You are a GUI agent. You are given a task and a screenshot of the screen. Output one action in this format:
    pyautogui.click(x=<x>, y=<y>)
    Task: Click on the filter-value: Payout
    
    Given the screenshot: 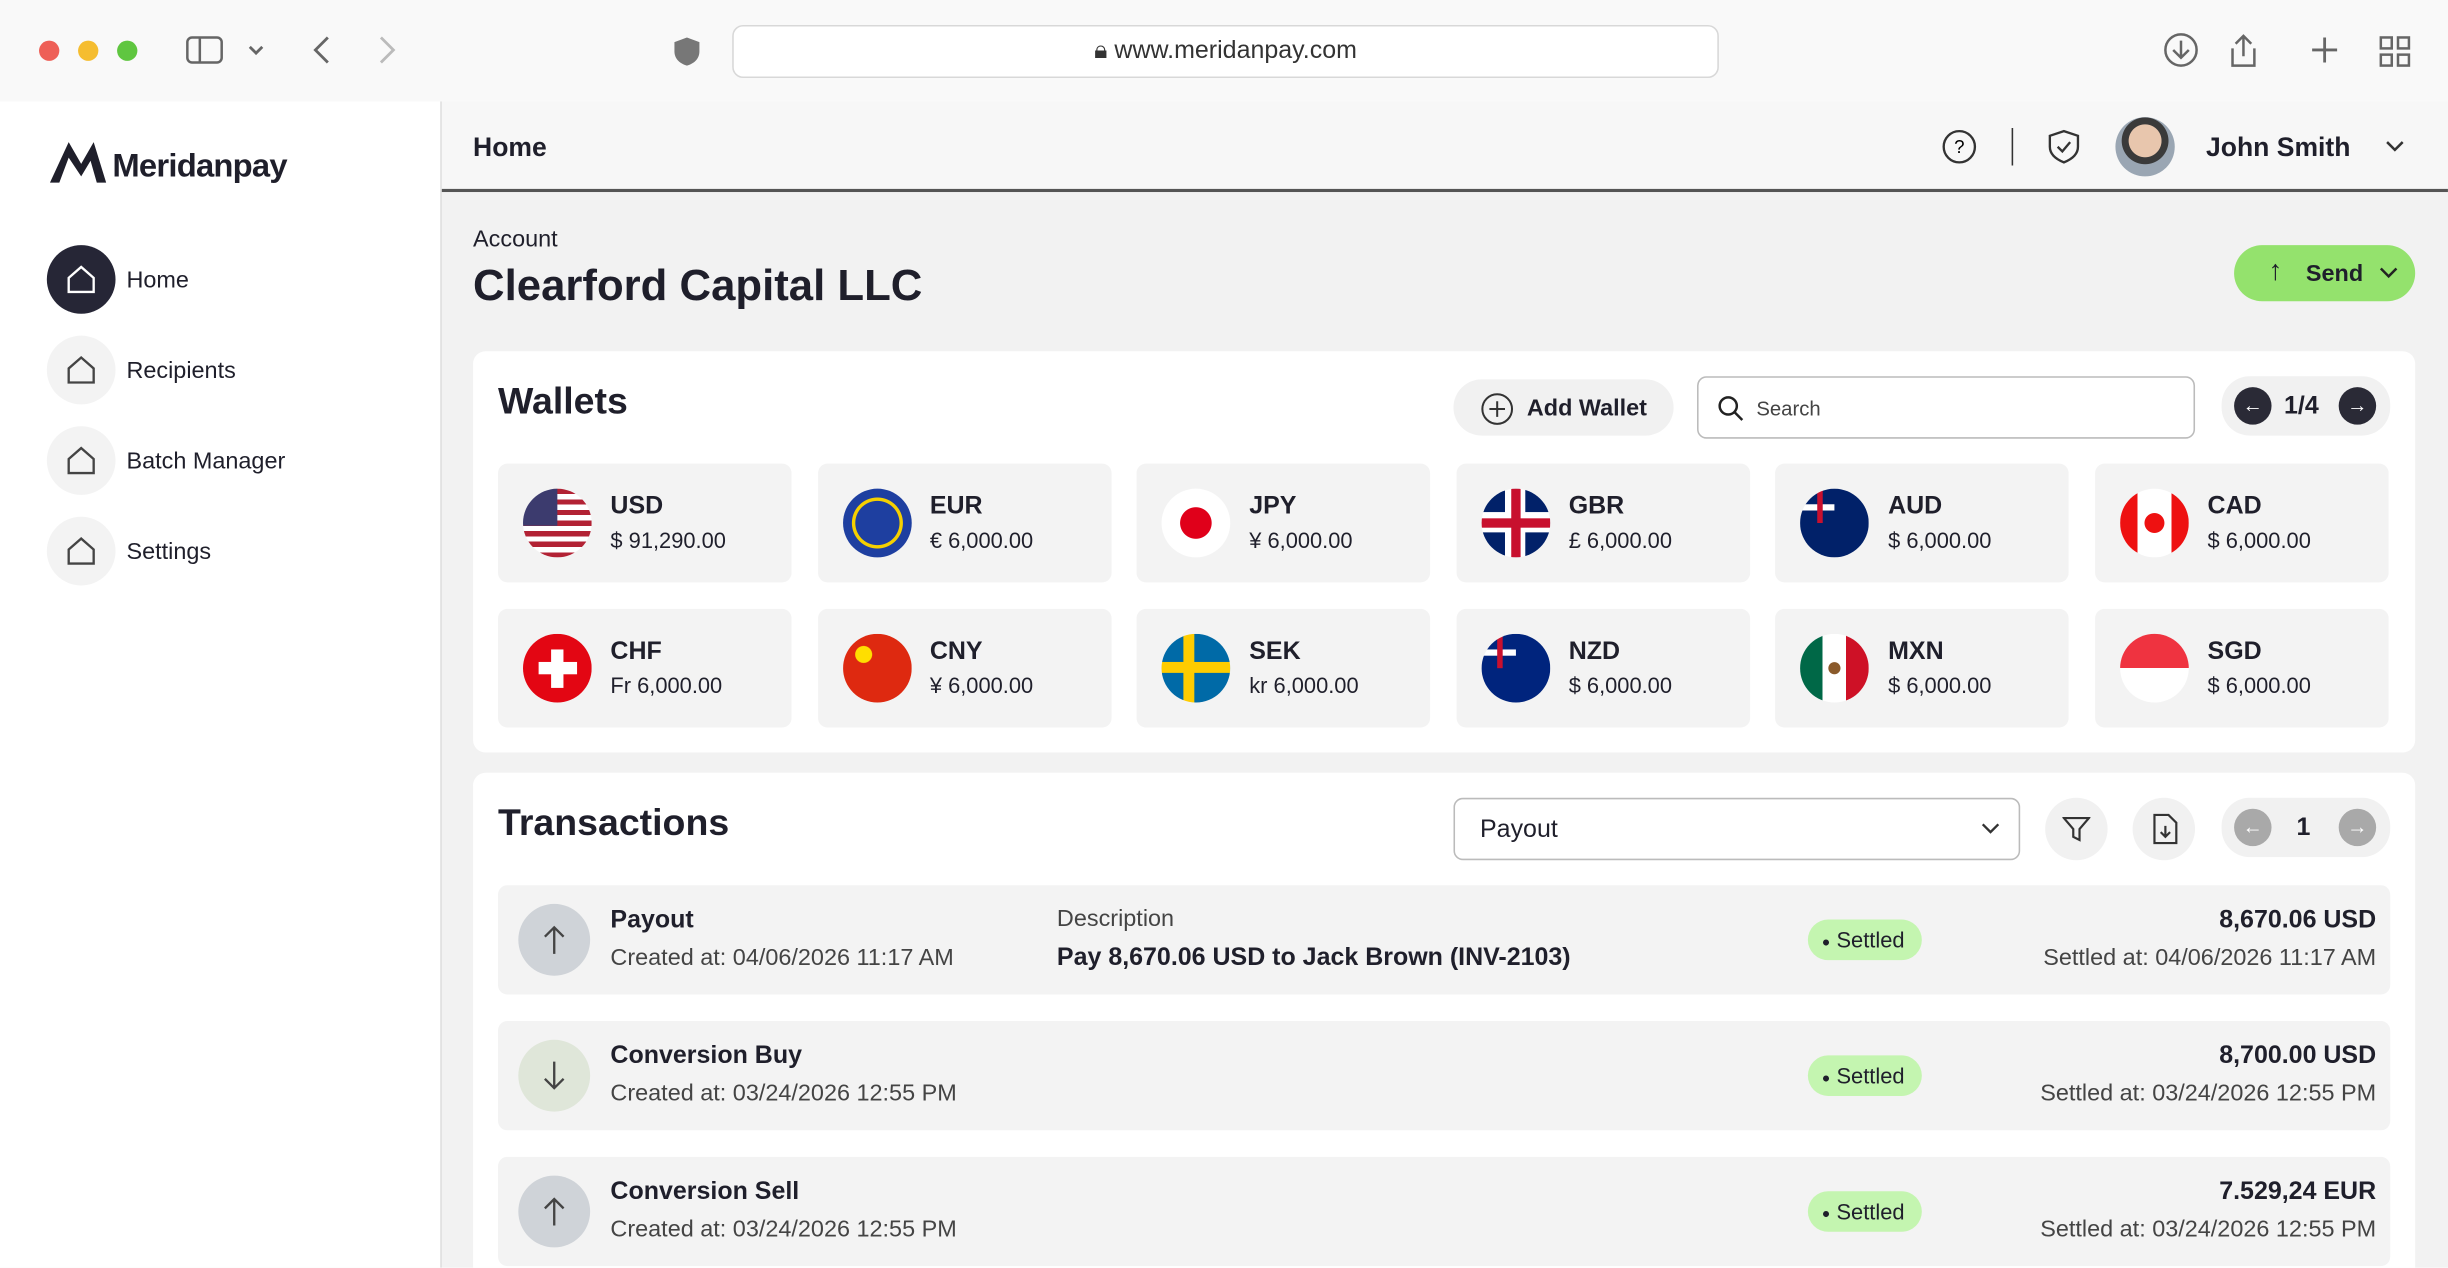 What is the action you would take?
    pyautogui.click(x=1519, y=830)
    